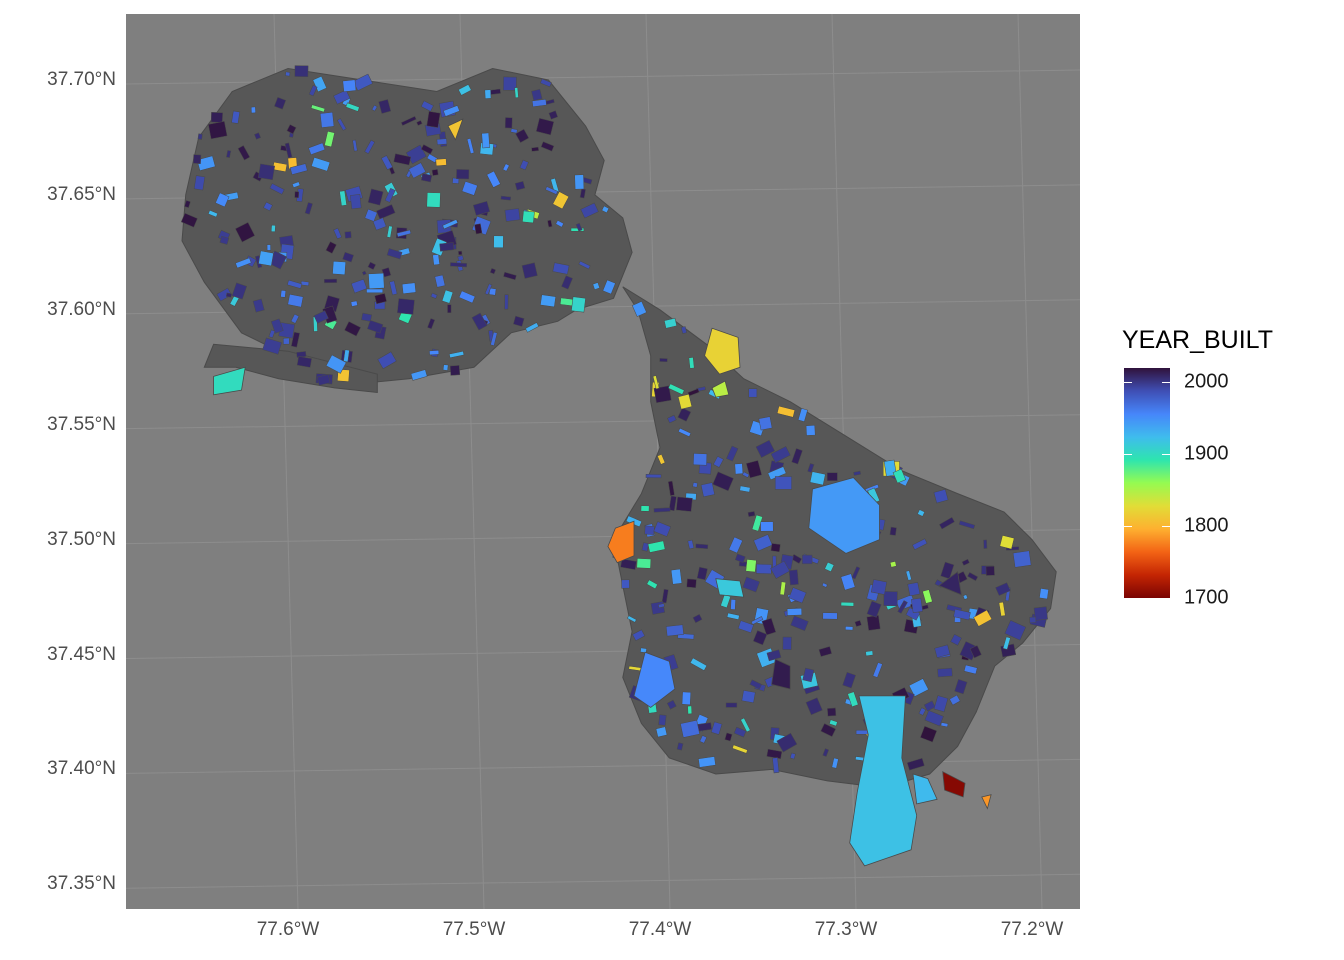 The height and width of the screenshot is (960, 1344). I want to click on y-tick-label: 37.60°N, so click(81, 309).